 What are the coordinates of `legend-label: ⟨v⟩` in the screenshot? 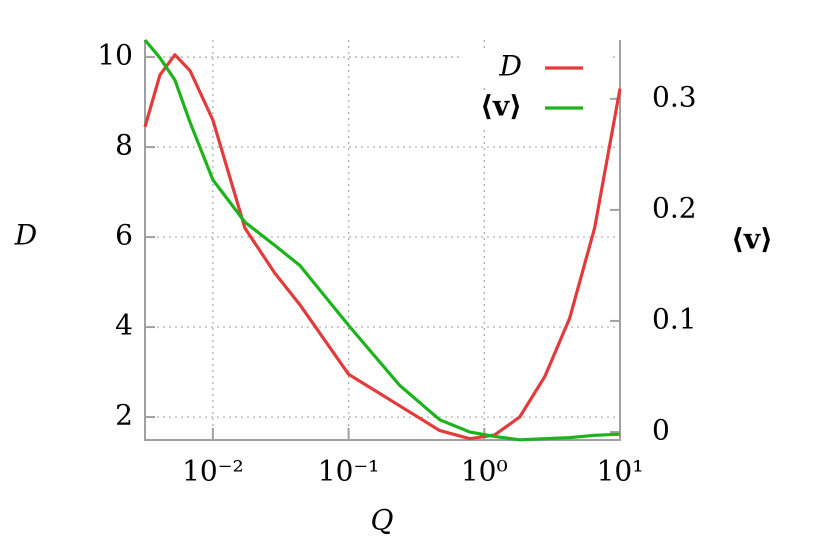 It's located at (501, 106).